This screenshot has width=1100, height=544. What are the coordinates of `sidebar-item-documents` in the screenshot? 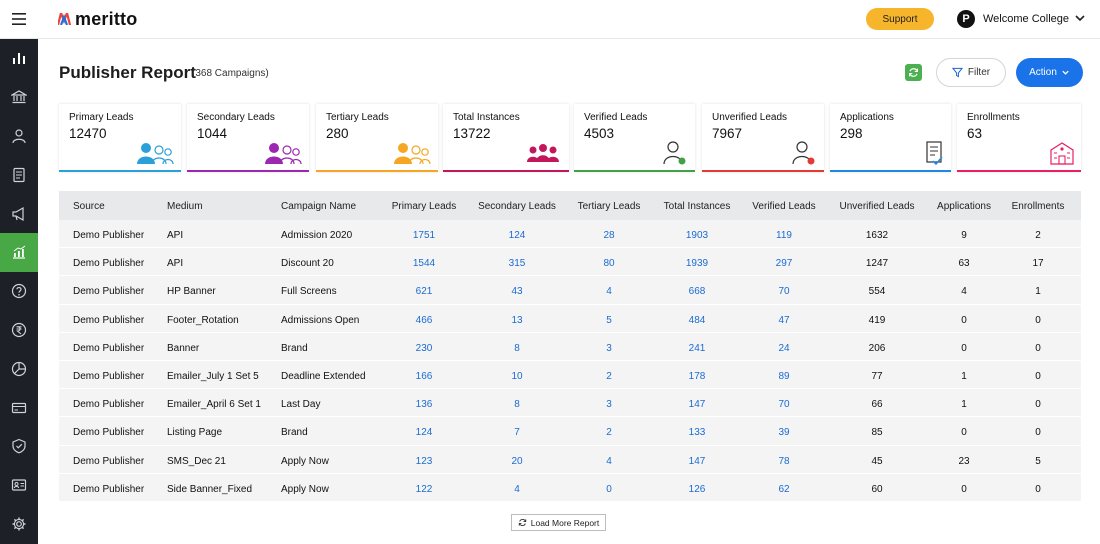 It's located at (19, 174).